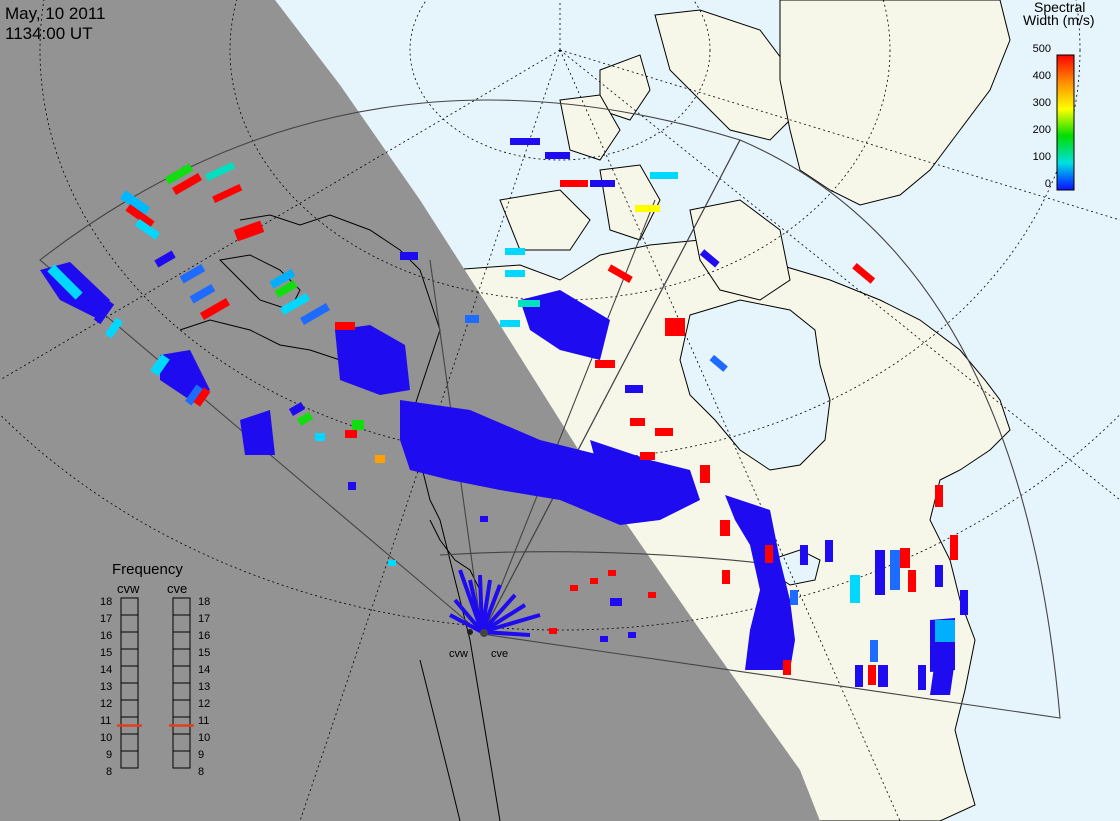 This screenshot has height=821, width=1120. What do you see at coordinates (204, 738) in the screenshot?
I see `freq-scale-right-10: 10` at bounding box center [204, 738].